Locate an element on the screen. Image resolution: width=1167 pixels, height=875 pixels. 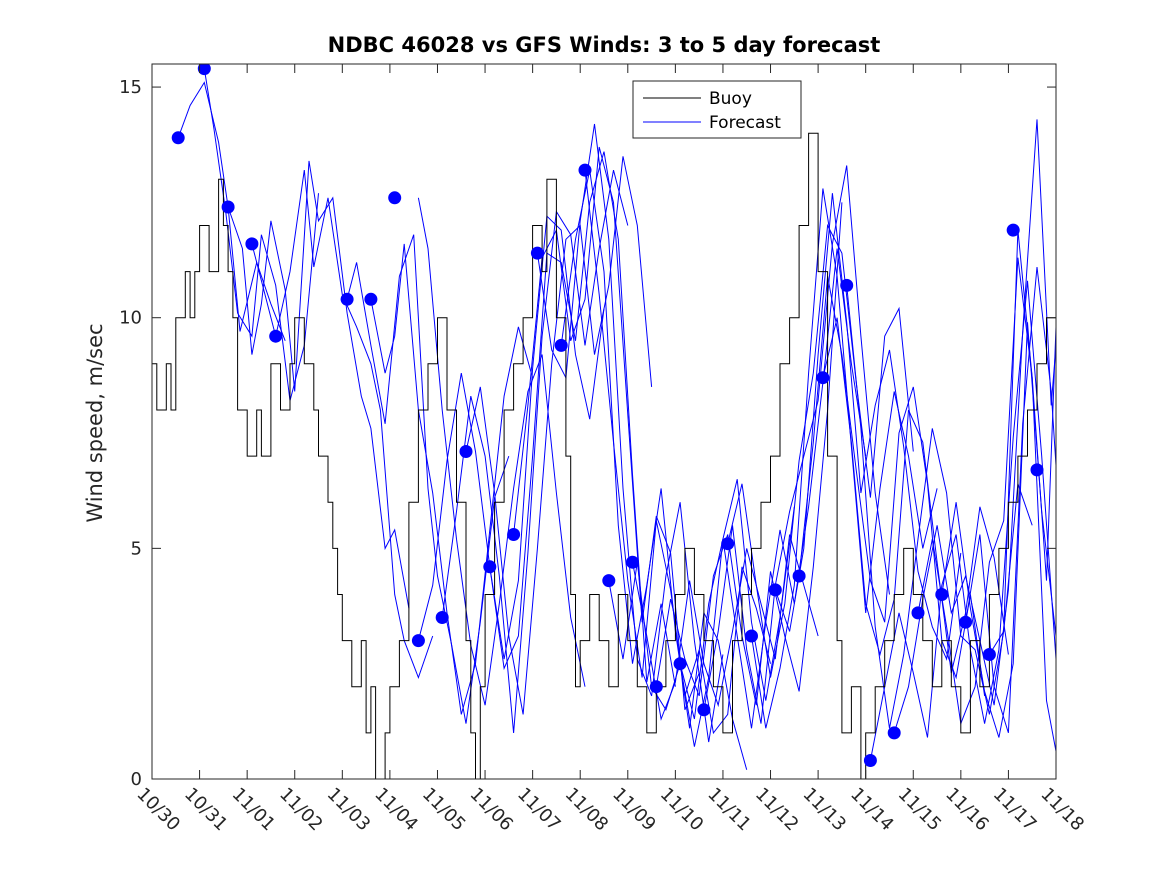
legend-box is located at coordinates (717, 109).